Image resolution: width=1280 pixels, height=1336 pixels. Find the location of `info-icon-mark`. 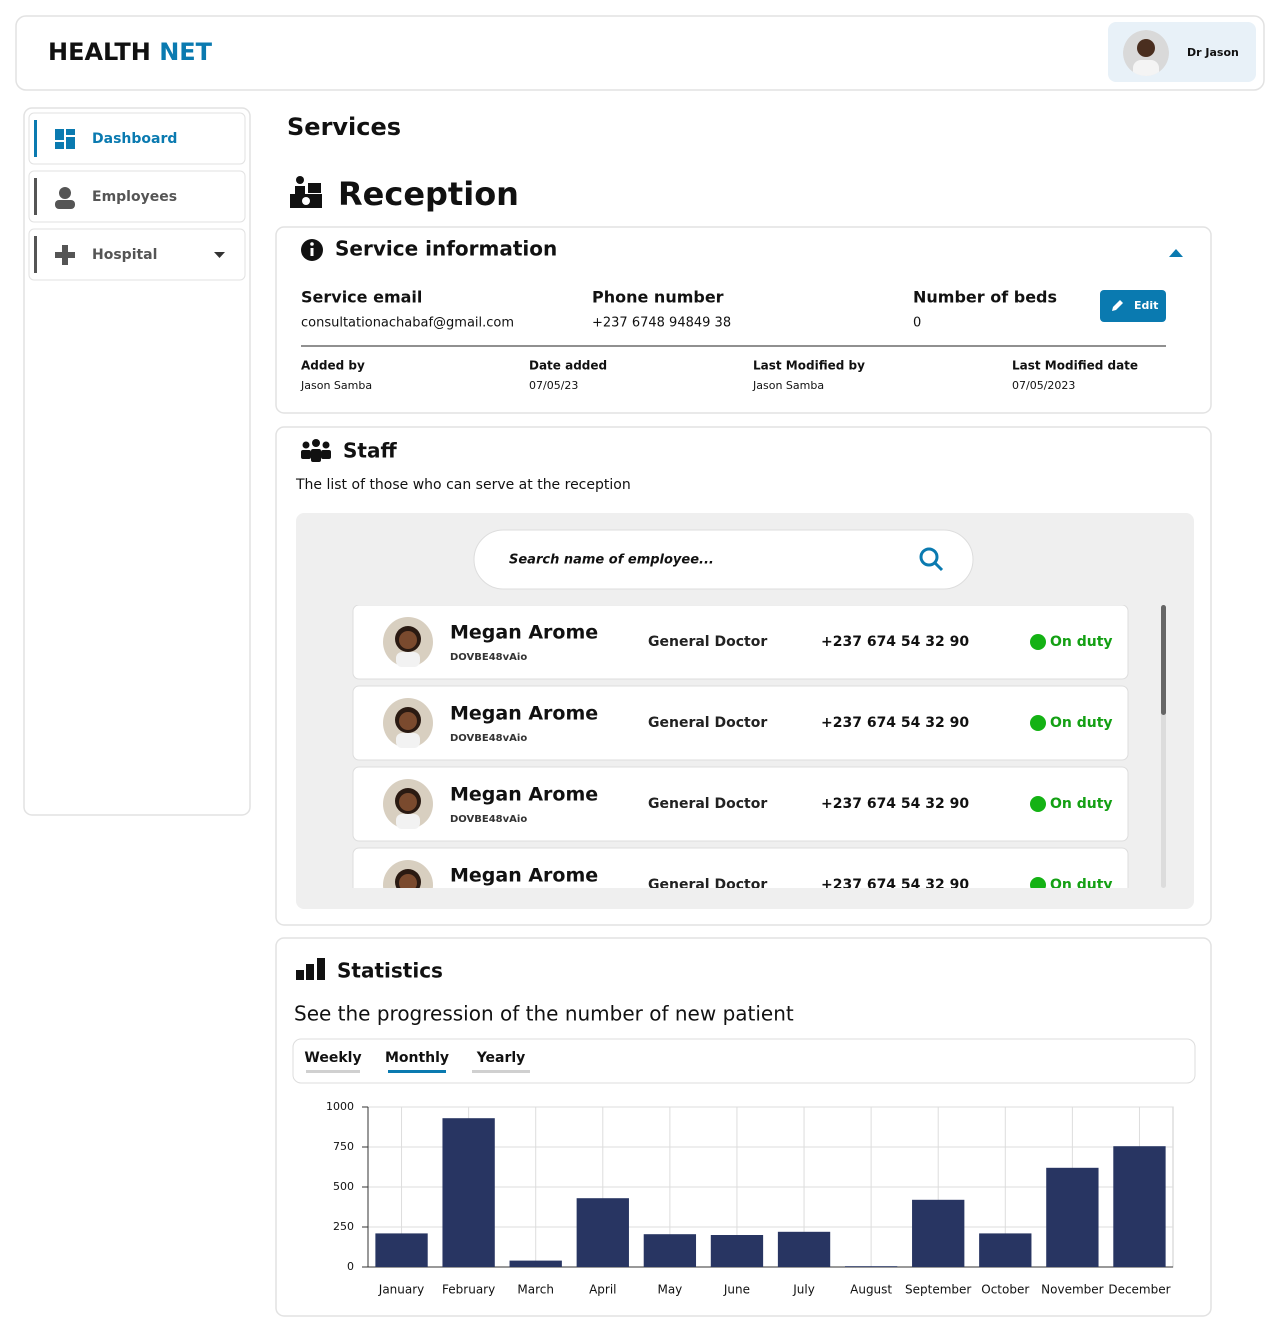

info-icon-mark is located at coordinates (312, 252).